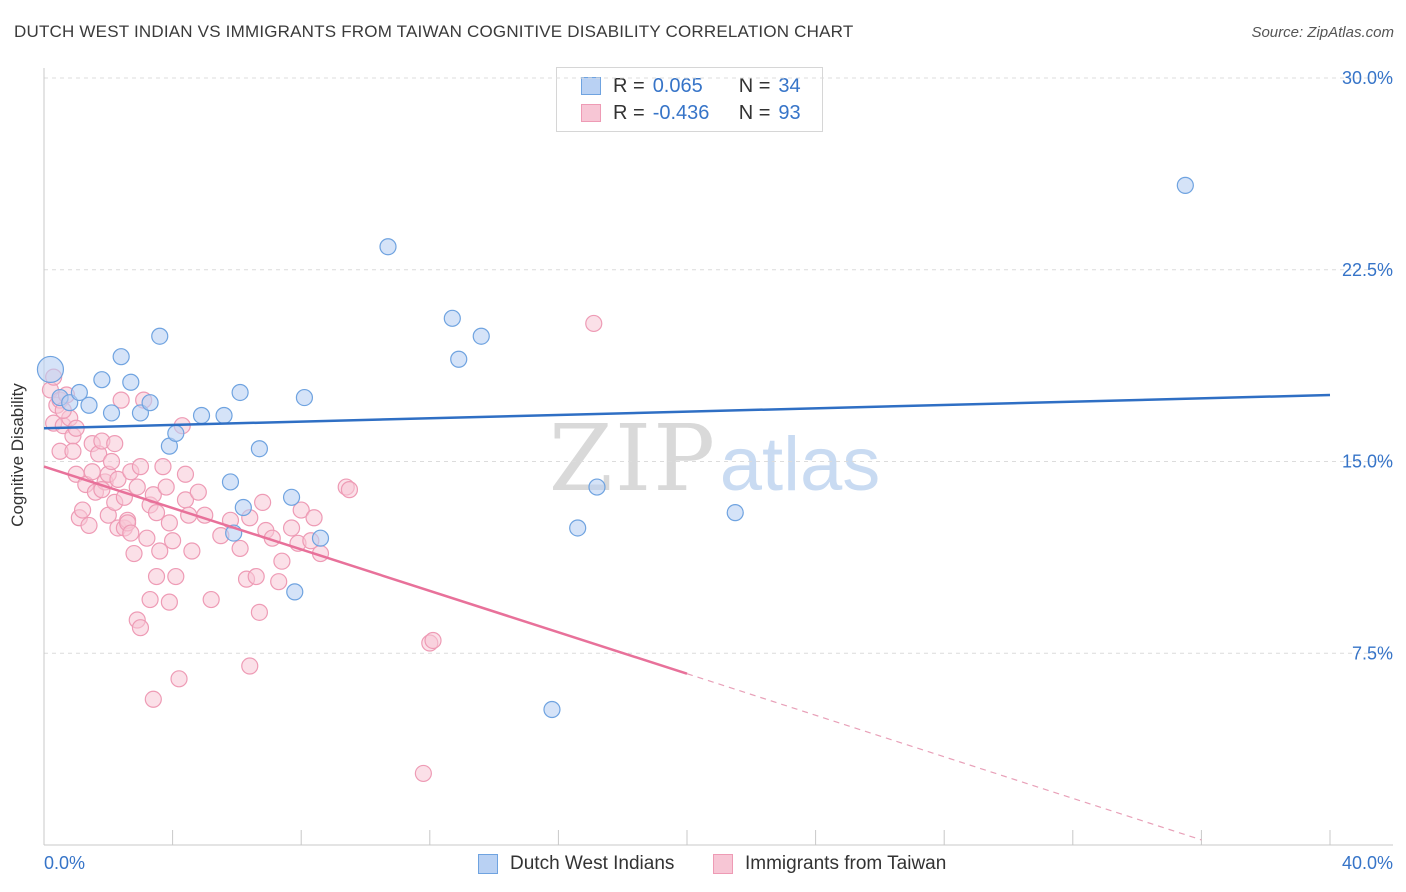  What do you see at coordinates (723, 864) in the screenshot?
I see `bottom-legend-swatch-pink` at bounding box center [723, 864].